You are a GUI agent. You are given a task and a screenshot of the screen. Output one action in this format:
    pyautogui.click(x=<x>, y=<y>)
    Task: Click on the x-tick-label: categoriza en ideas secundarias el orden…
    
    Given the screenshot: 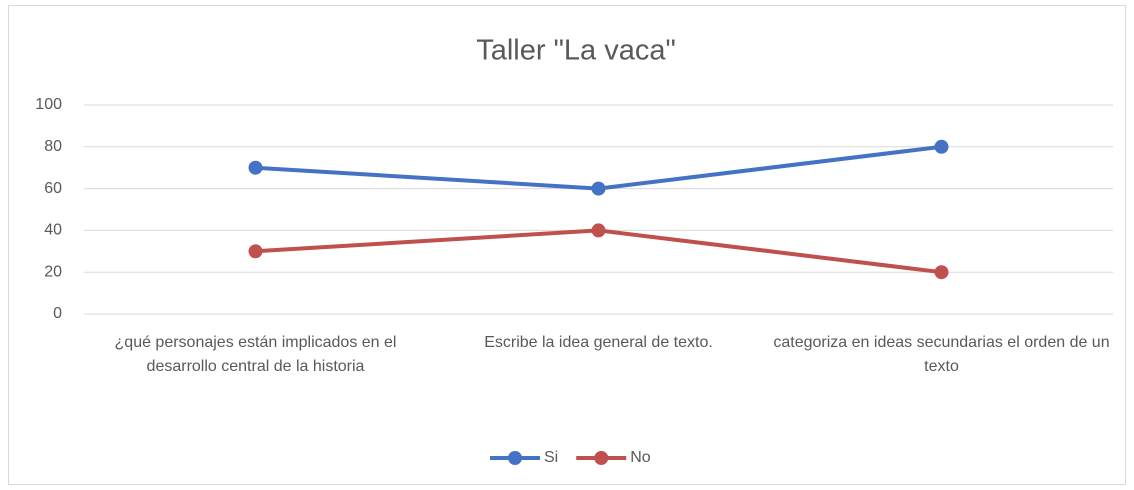 What is the action you would take?
    pyautogui.click(x=941, y=354)
    